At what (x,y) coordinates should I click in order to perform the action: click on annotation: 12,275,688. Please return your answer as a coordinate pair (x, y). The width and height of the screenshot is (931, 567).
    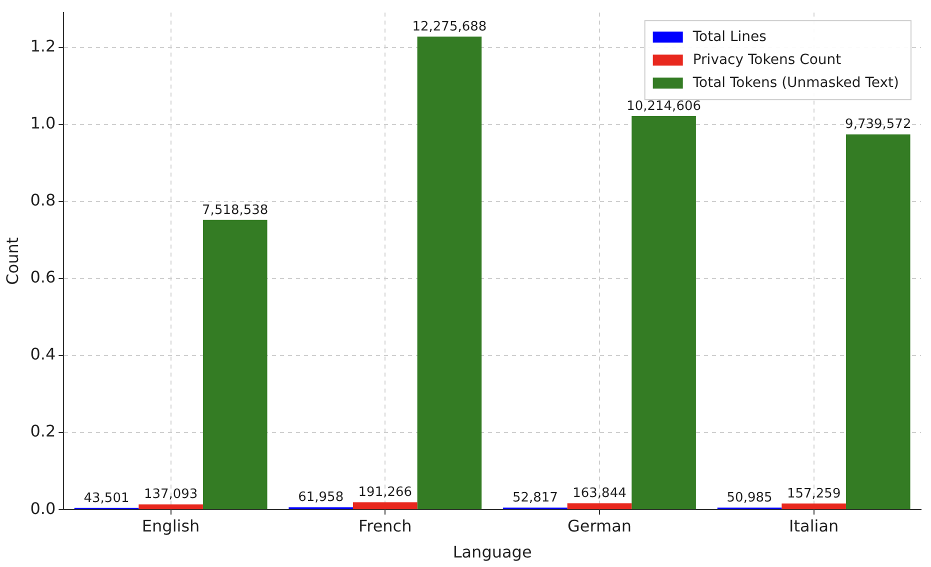
    Looking at the image, I should click on (449, 27).